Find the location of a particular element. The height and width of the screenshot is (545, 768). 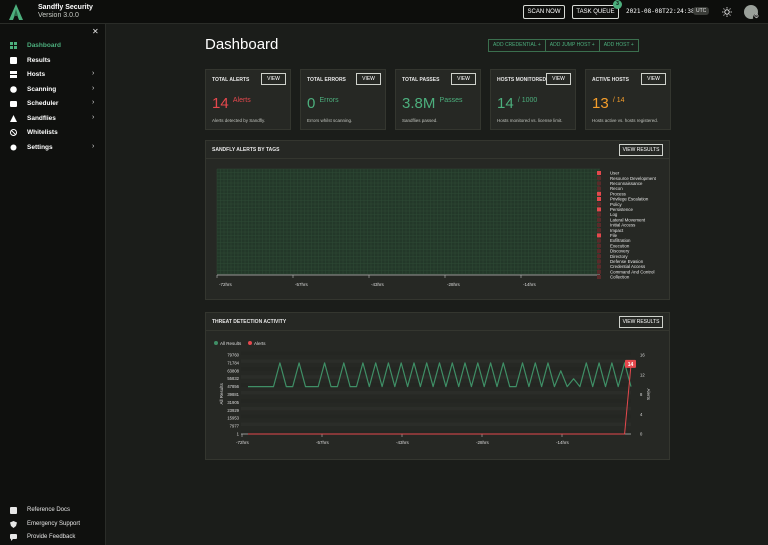

y-tick-label: 1 is located at coordinates (238, 434).